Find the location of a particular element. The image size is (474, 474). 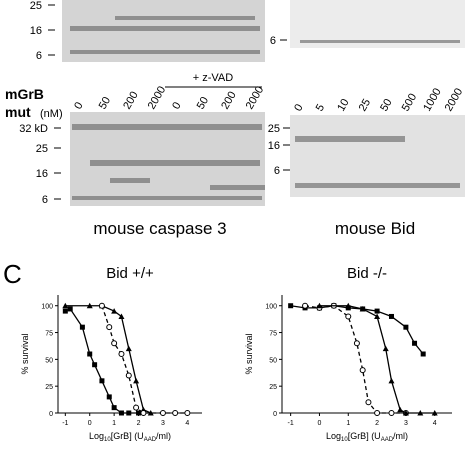

lane-label: 500 is located at coordinates (410, 103).